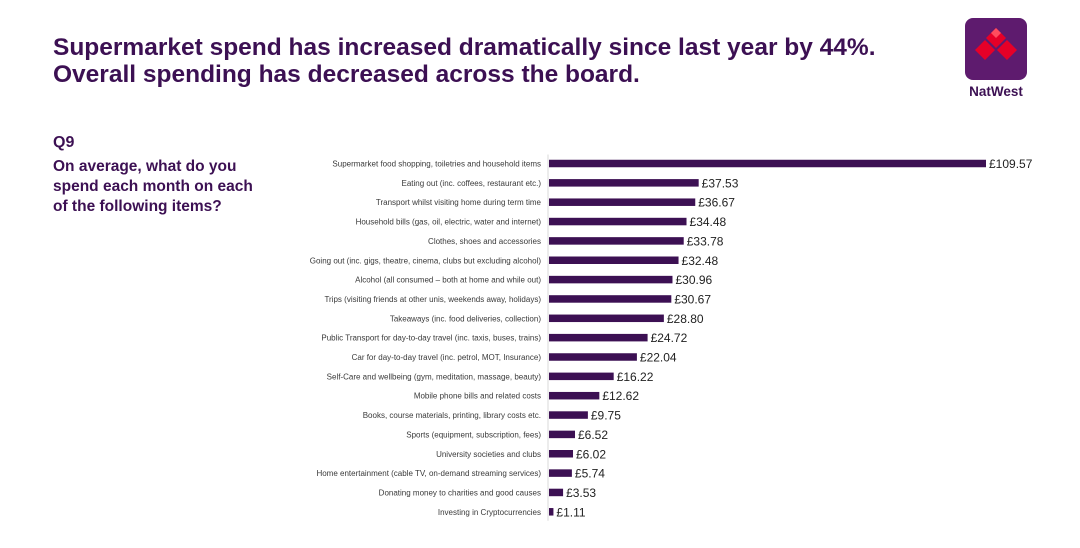 The width and height of the screenshot is (1080, 548). I want to click on data-label: £6.02, so click(591, 454).